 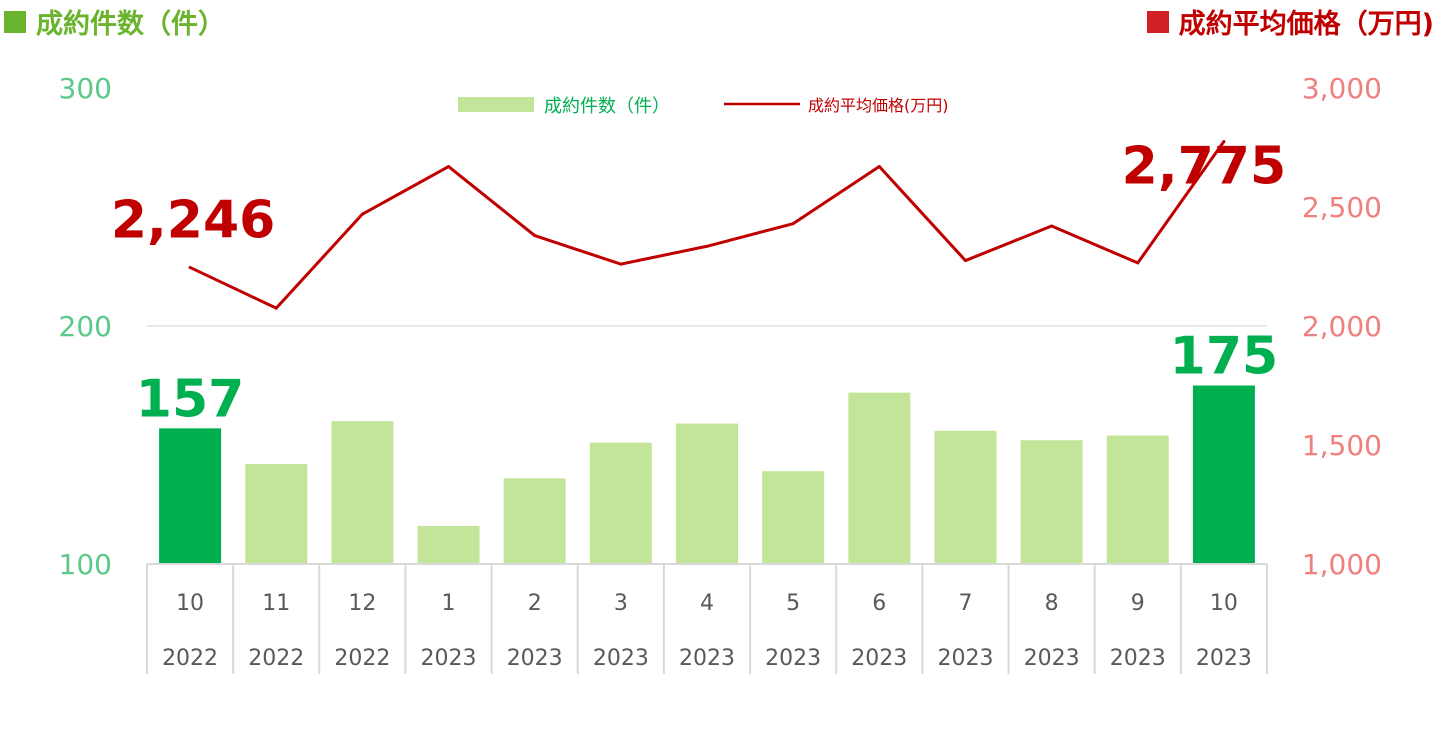 I want to click on left-axis-tick: 200, so click(x=85, y=326).